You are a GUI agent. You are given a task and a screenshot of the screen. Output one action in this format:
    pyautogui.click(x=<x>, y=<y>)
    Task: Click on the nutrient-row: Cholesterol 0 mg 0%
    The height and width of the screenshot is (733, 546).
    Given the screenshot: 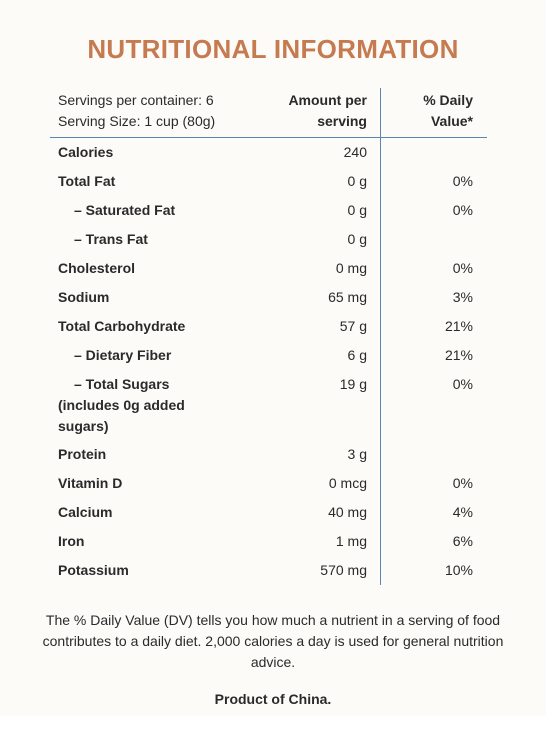 What is the action you would take?
    pyautogui.click(x=273, y=268)
    